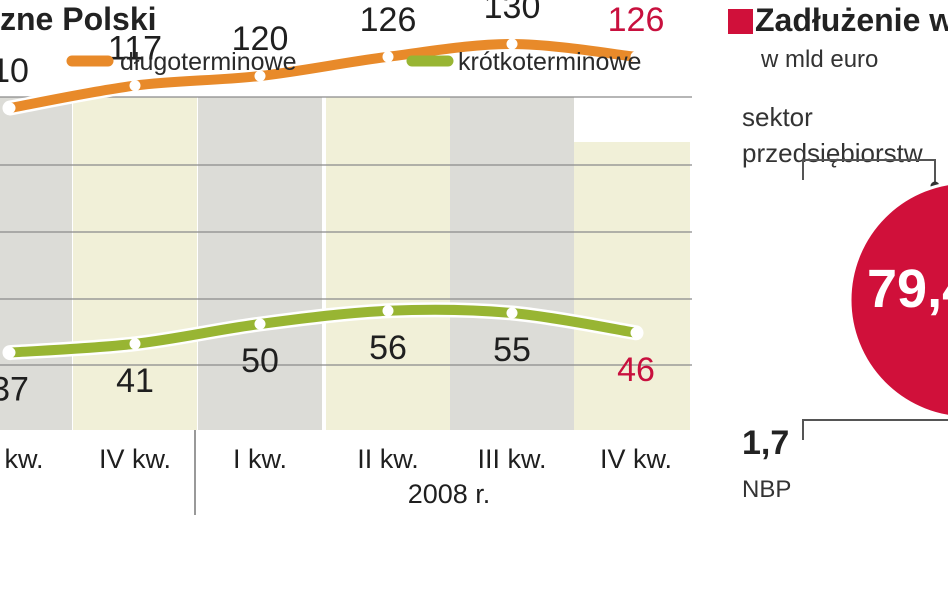  What do you see at coordinates (449, 494) in the screenshot?
I see `year-label: 2008 r.` at bounding box center [449, 494].